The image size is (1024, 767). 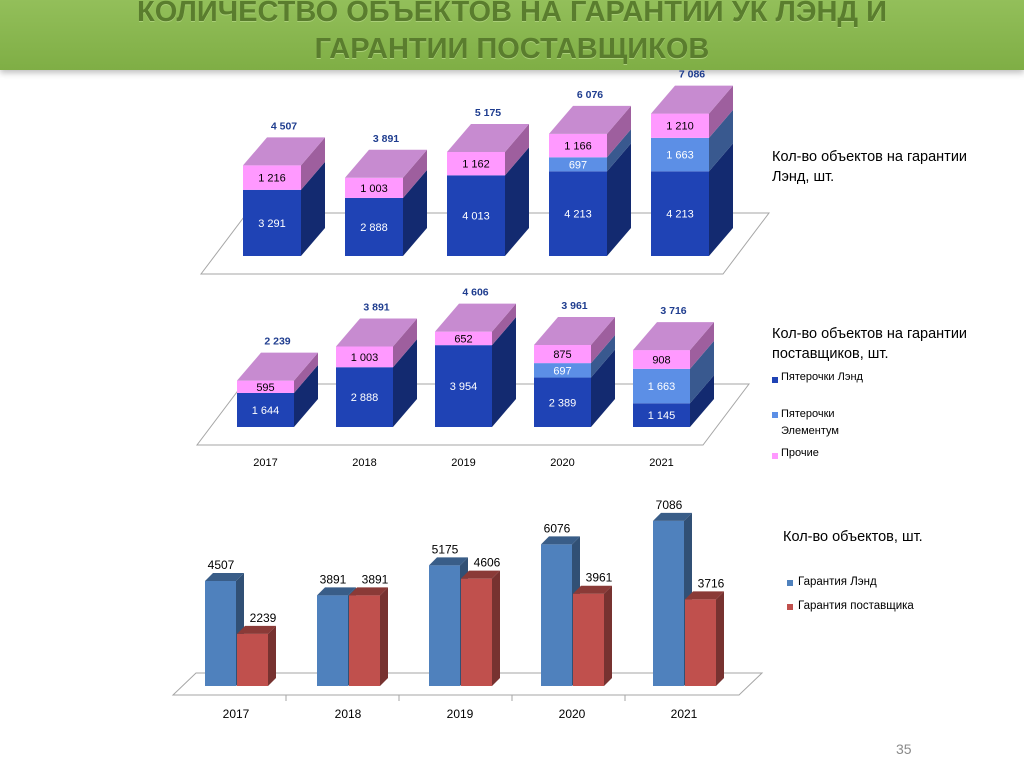 What do you see at coordinates (333, 579) in the screenshot?
I see `chart3-value-2018-0: 3891` at bounding box center [333, 579].